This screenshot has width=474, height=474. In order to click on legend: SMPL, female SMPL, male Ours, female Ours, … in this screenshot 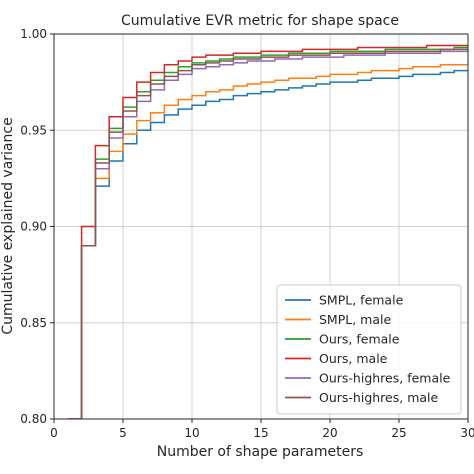, I will do `click(369, 349)`.